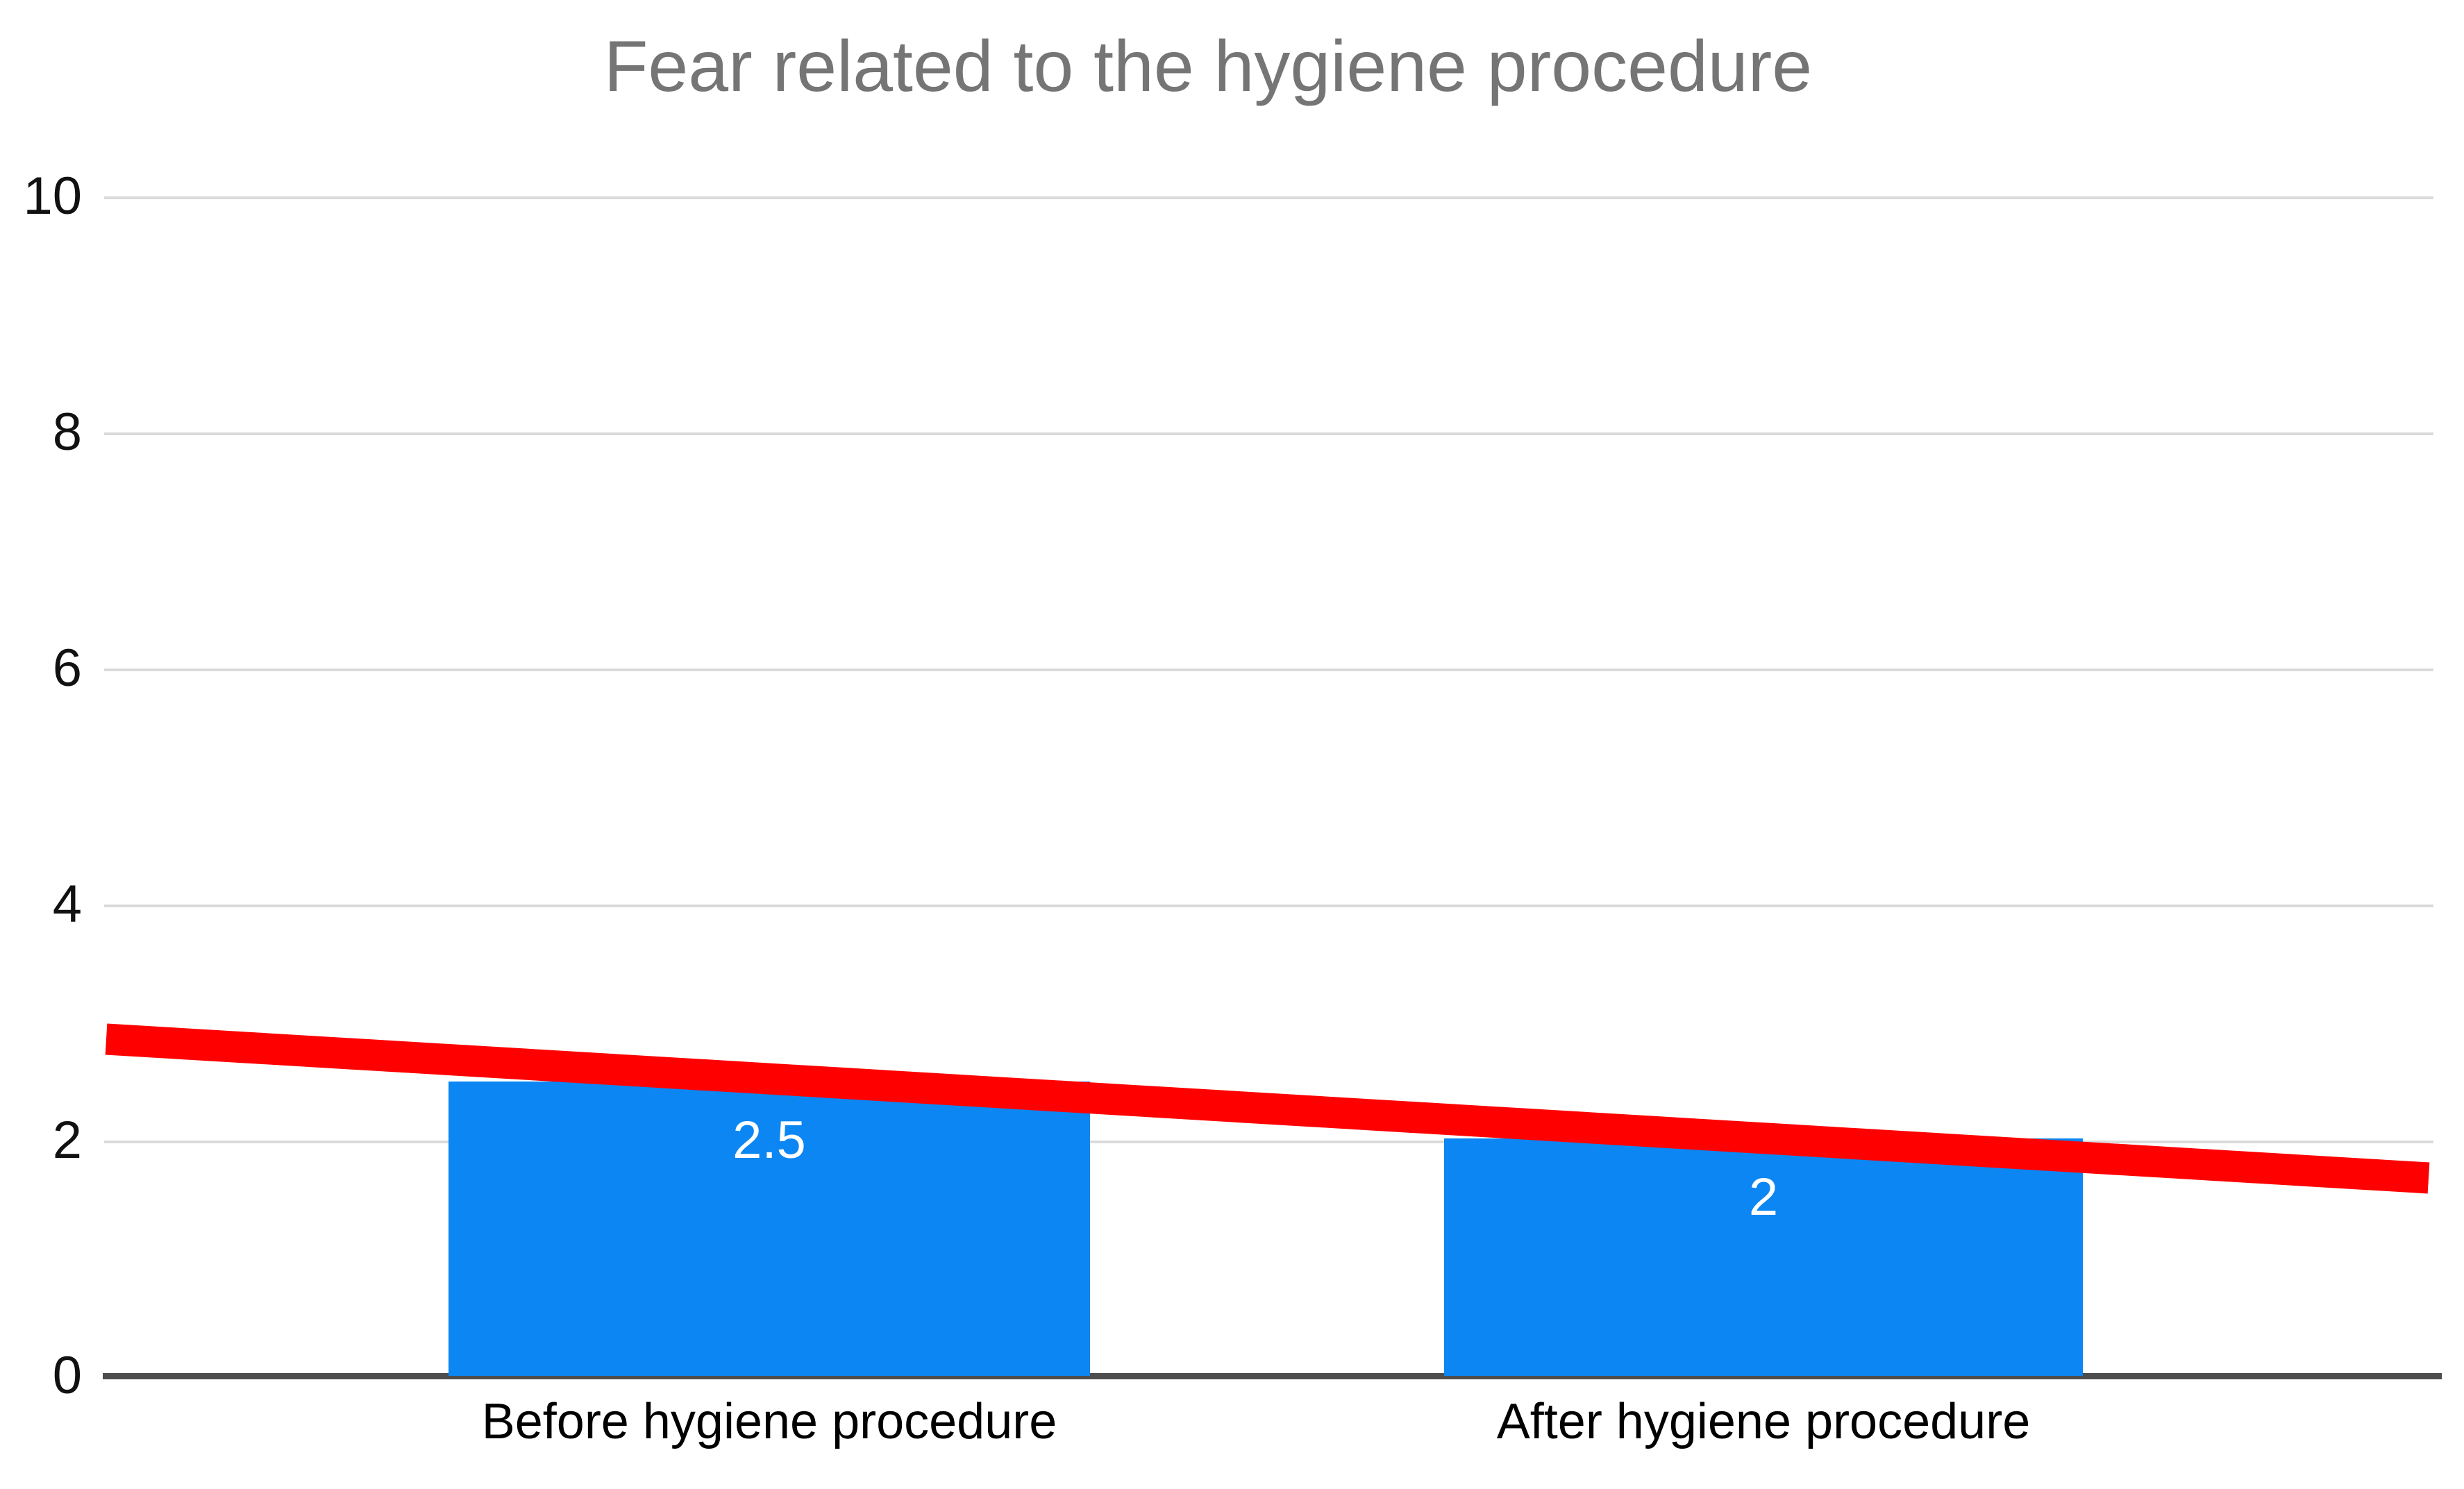 The width and height of the screenshot is (2464, 1489). What do you see at coordinates (67, 904) in the screenshot?
I see `y-tick-label-4: 4` at bounding box center [67, 904].